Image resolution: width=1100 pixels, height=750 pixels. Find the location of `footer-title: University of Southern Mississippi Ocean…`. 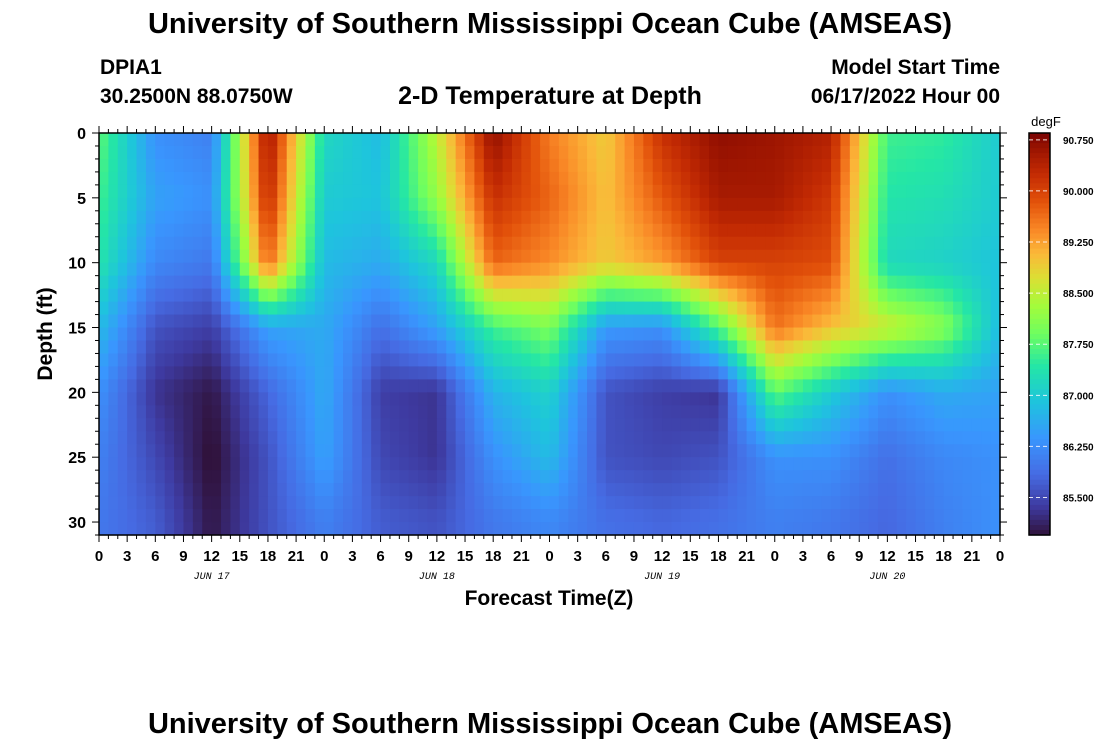

footer-title: University of Southern Mississippi Ocean… is located at coordinates (550, 724).